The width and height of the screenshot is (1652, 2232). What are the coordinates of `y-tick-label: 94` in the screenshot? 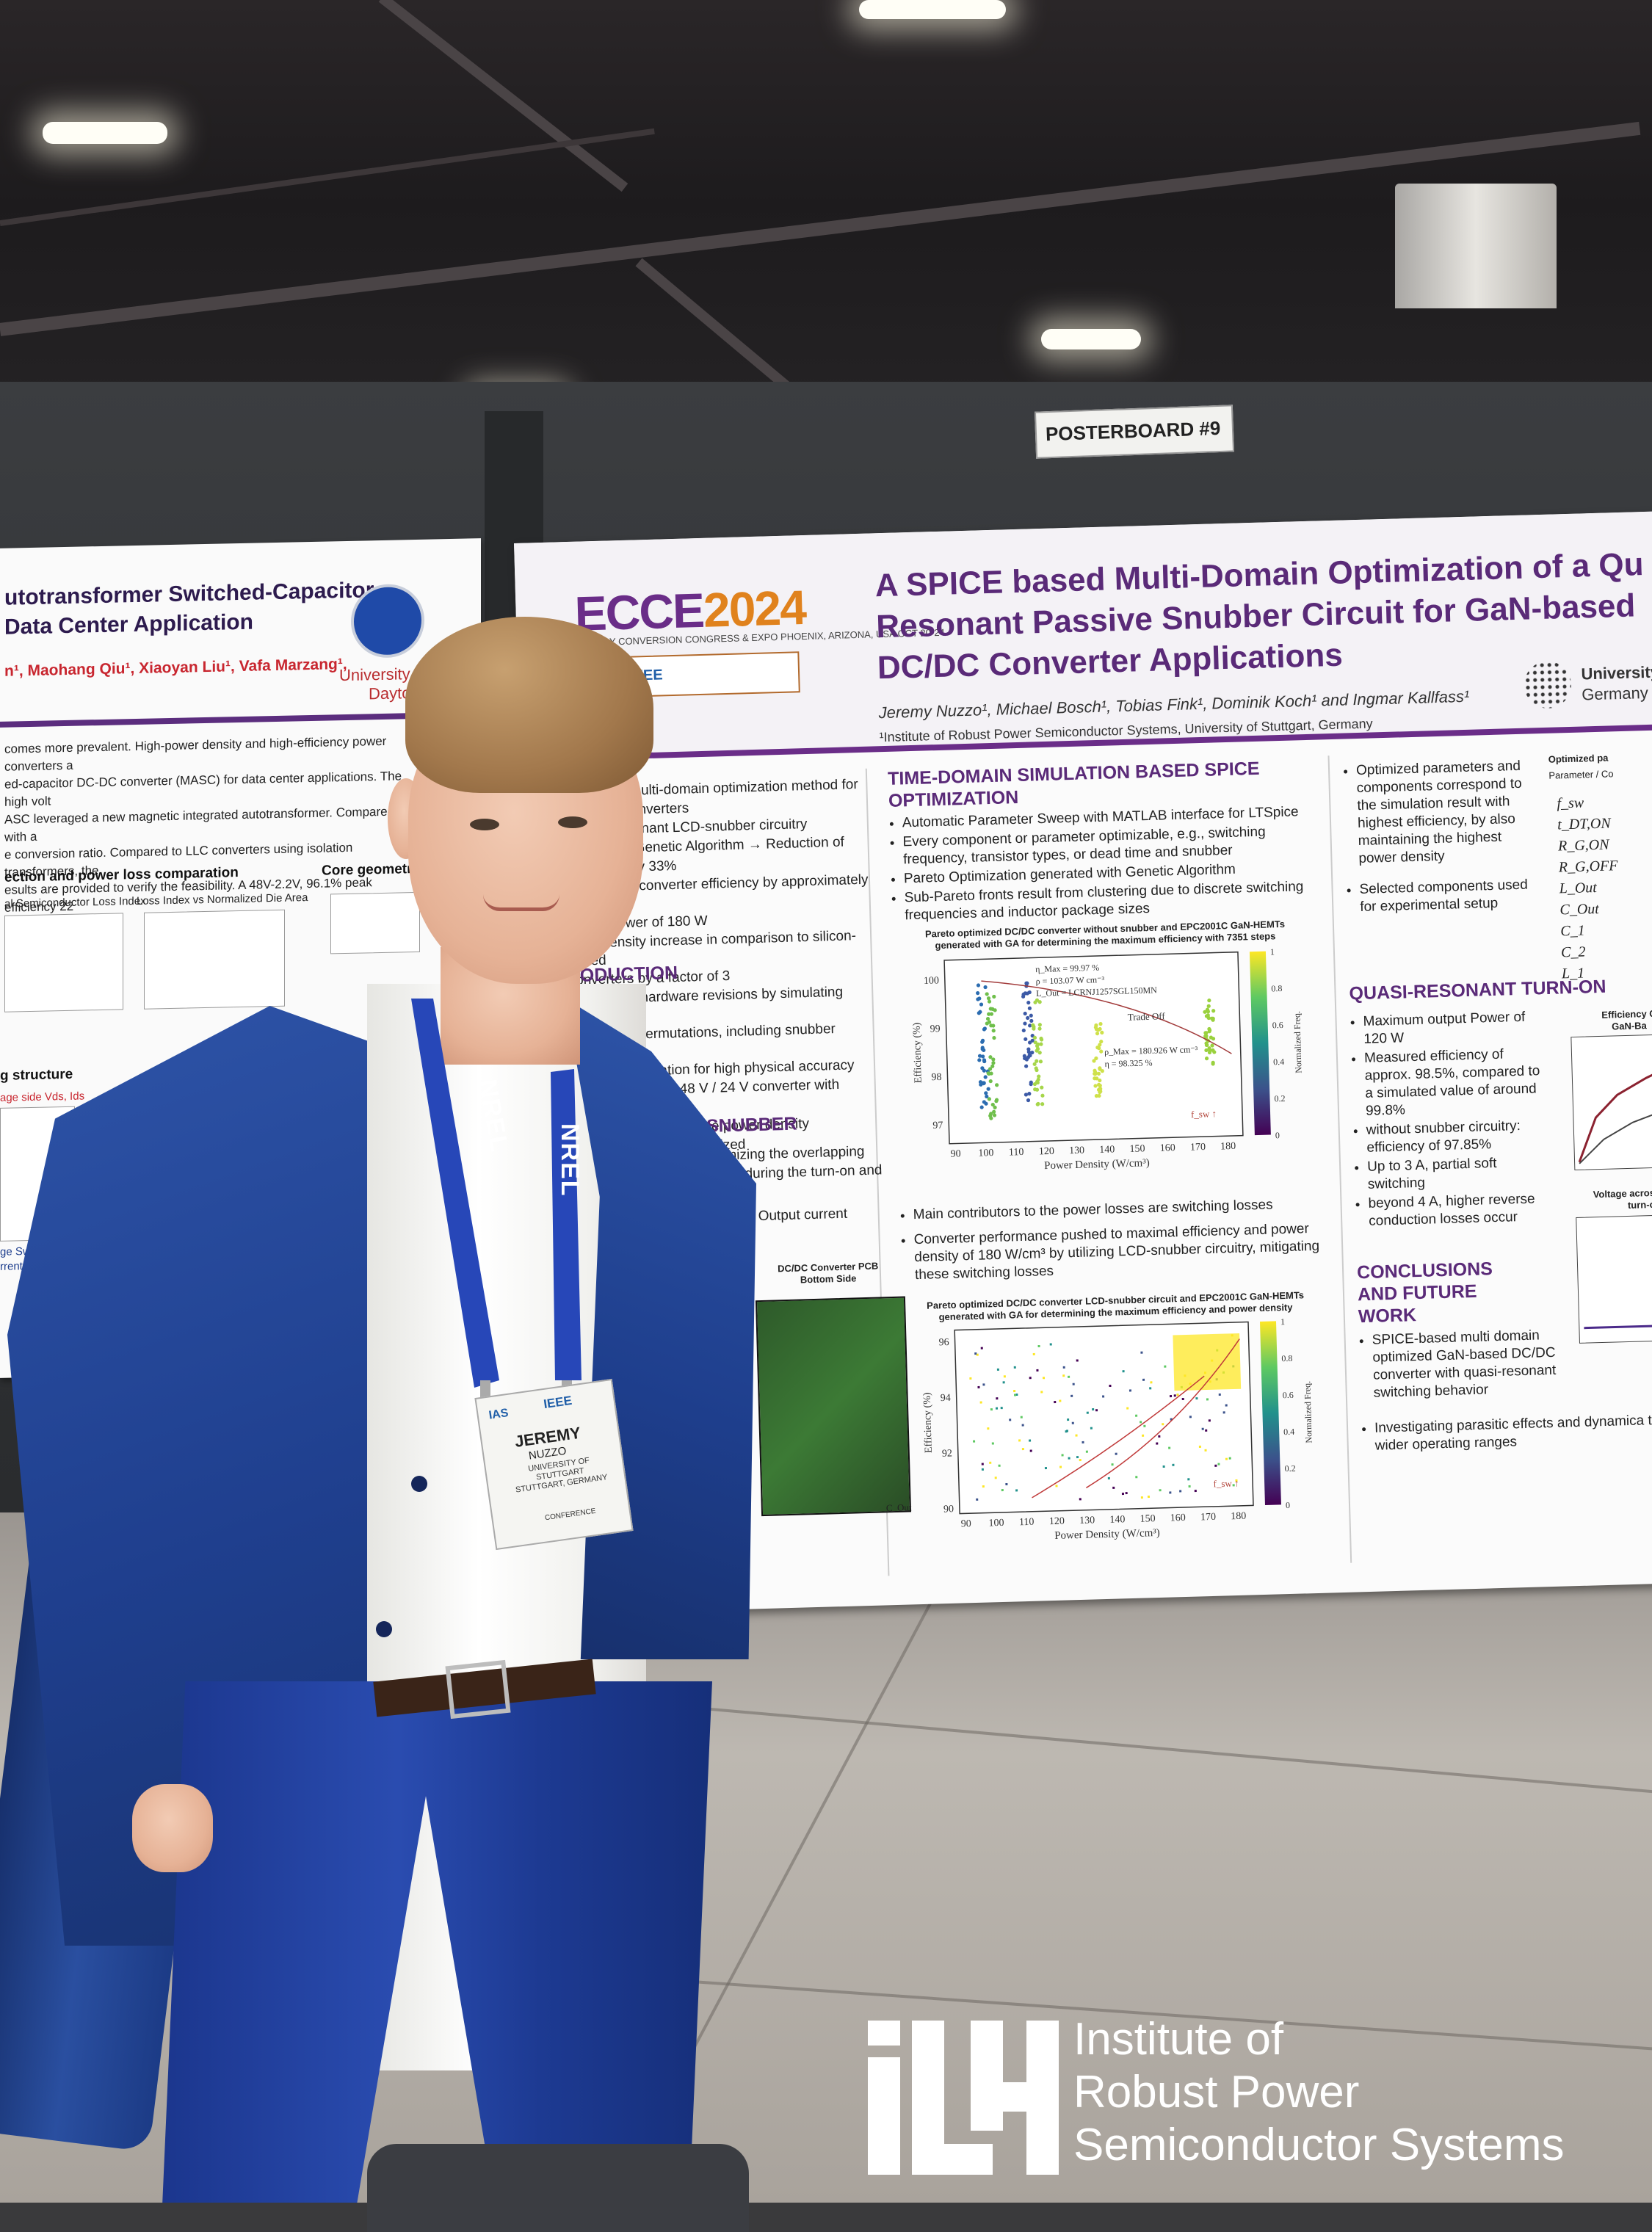 It's located at (946, 1398).